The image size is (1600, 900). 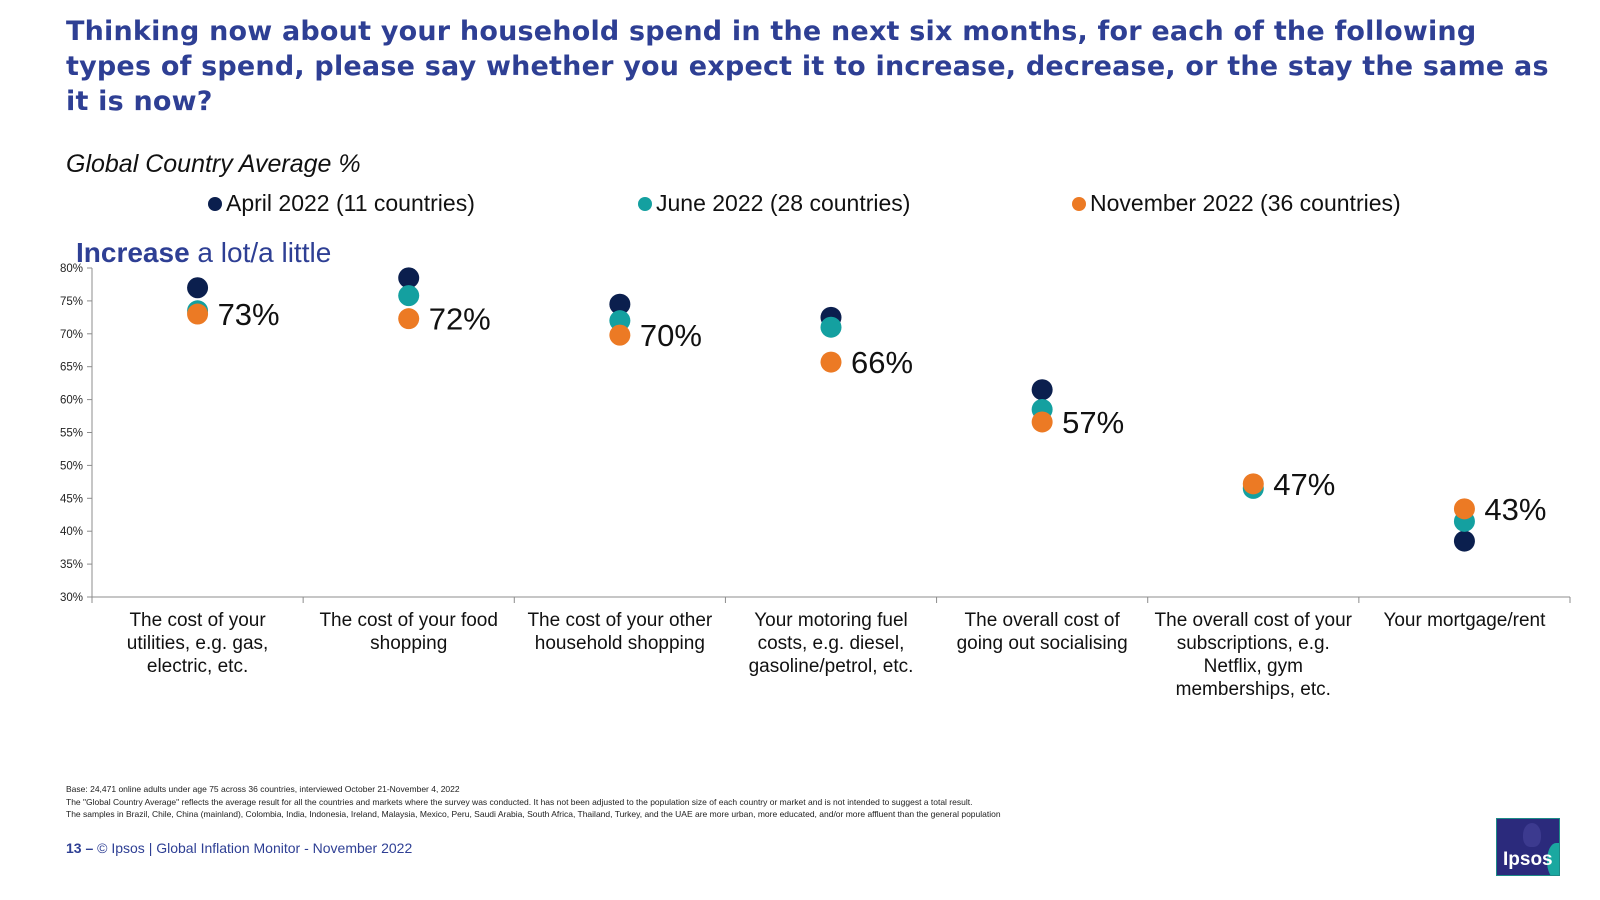 What do you see at coordinates (80, 848) in the screenshot?
I see `page-number: 13 –` at bounding box center [80, 848].